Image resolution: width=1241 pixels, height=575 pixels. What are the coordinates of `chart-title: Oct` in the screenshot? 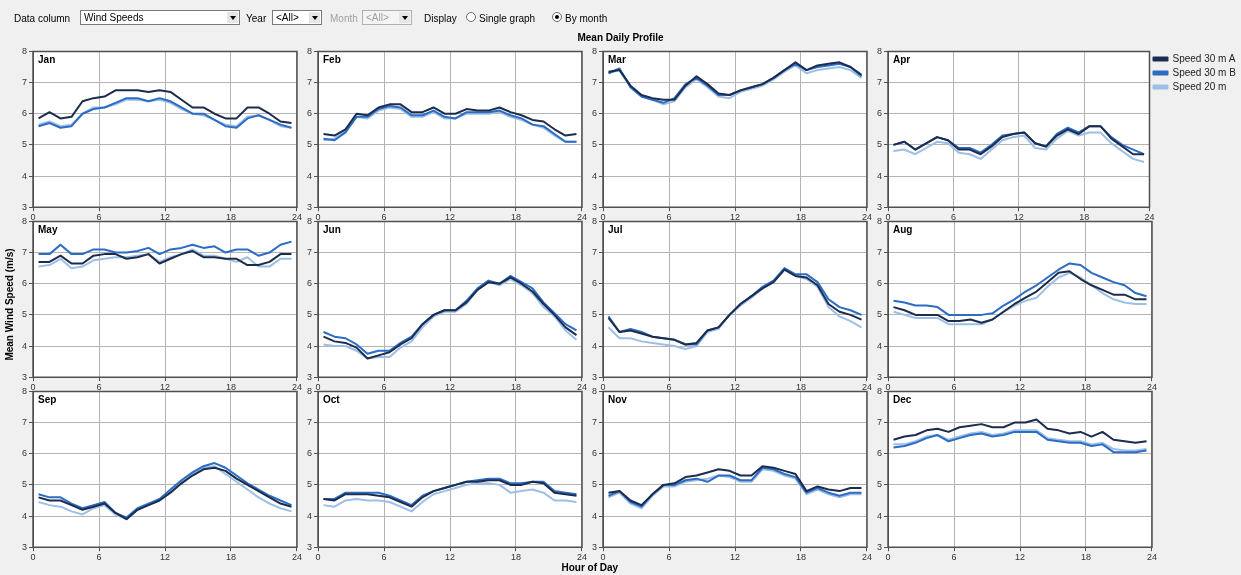 It's located at (332, 400).